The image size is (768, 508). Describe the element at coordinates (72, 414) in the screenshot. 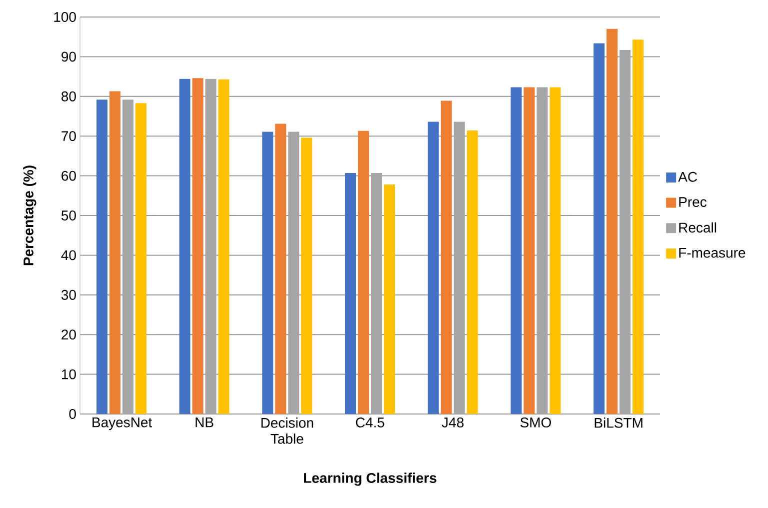

I see `y-tick-label: 0` at that location.